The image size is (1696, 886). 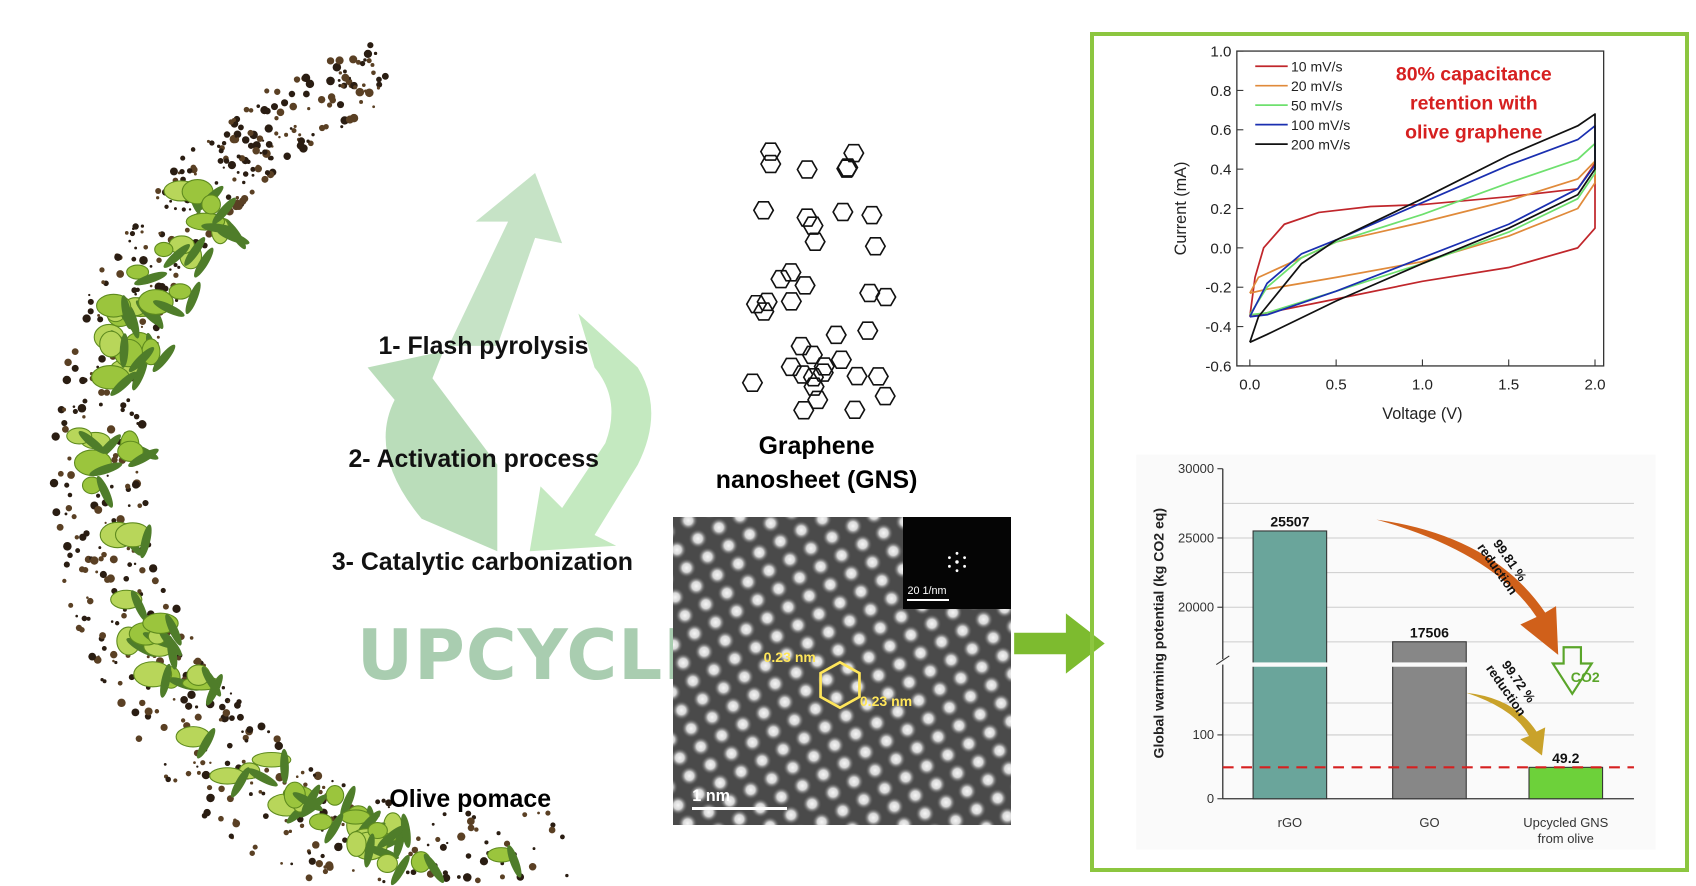 I want to click on co2-down-icon, so click(x=1572, y=670).